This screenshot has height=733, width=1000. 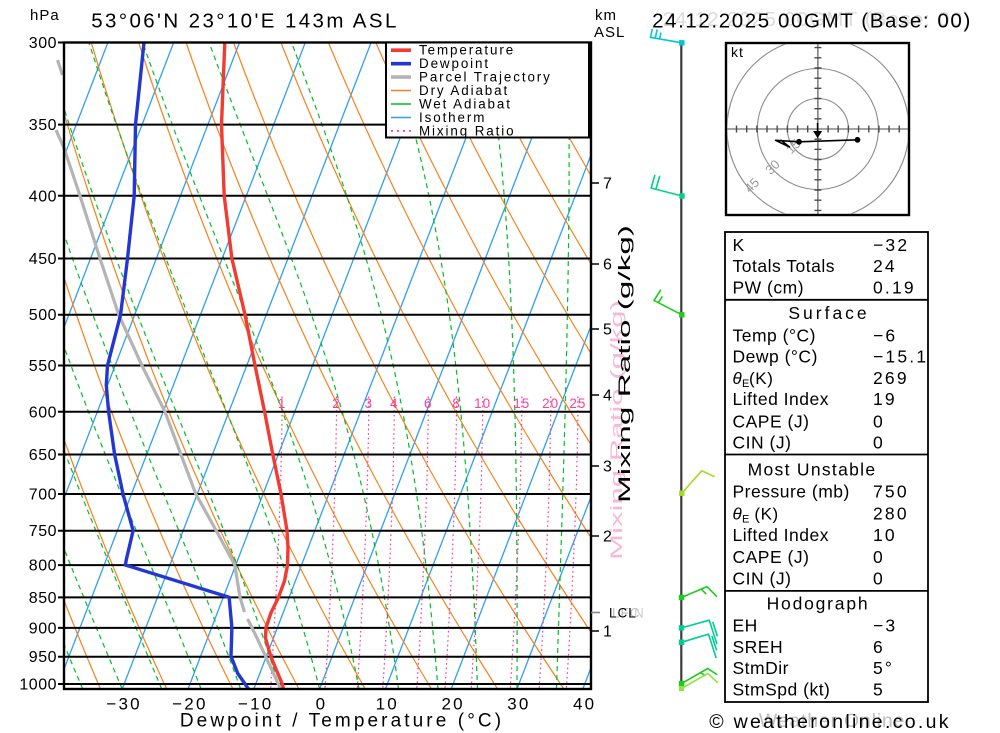 What do you see at coordinates (43, 315) in the screenshot?
I see `svg-text: 500` at bounding box center [43, 315].